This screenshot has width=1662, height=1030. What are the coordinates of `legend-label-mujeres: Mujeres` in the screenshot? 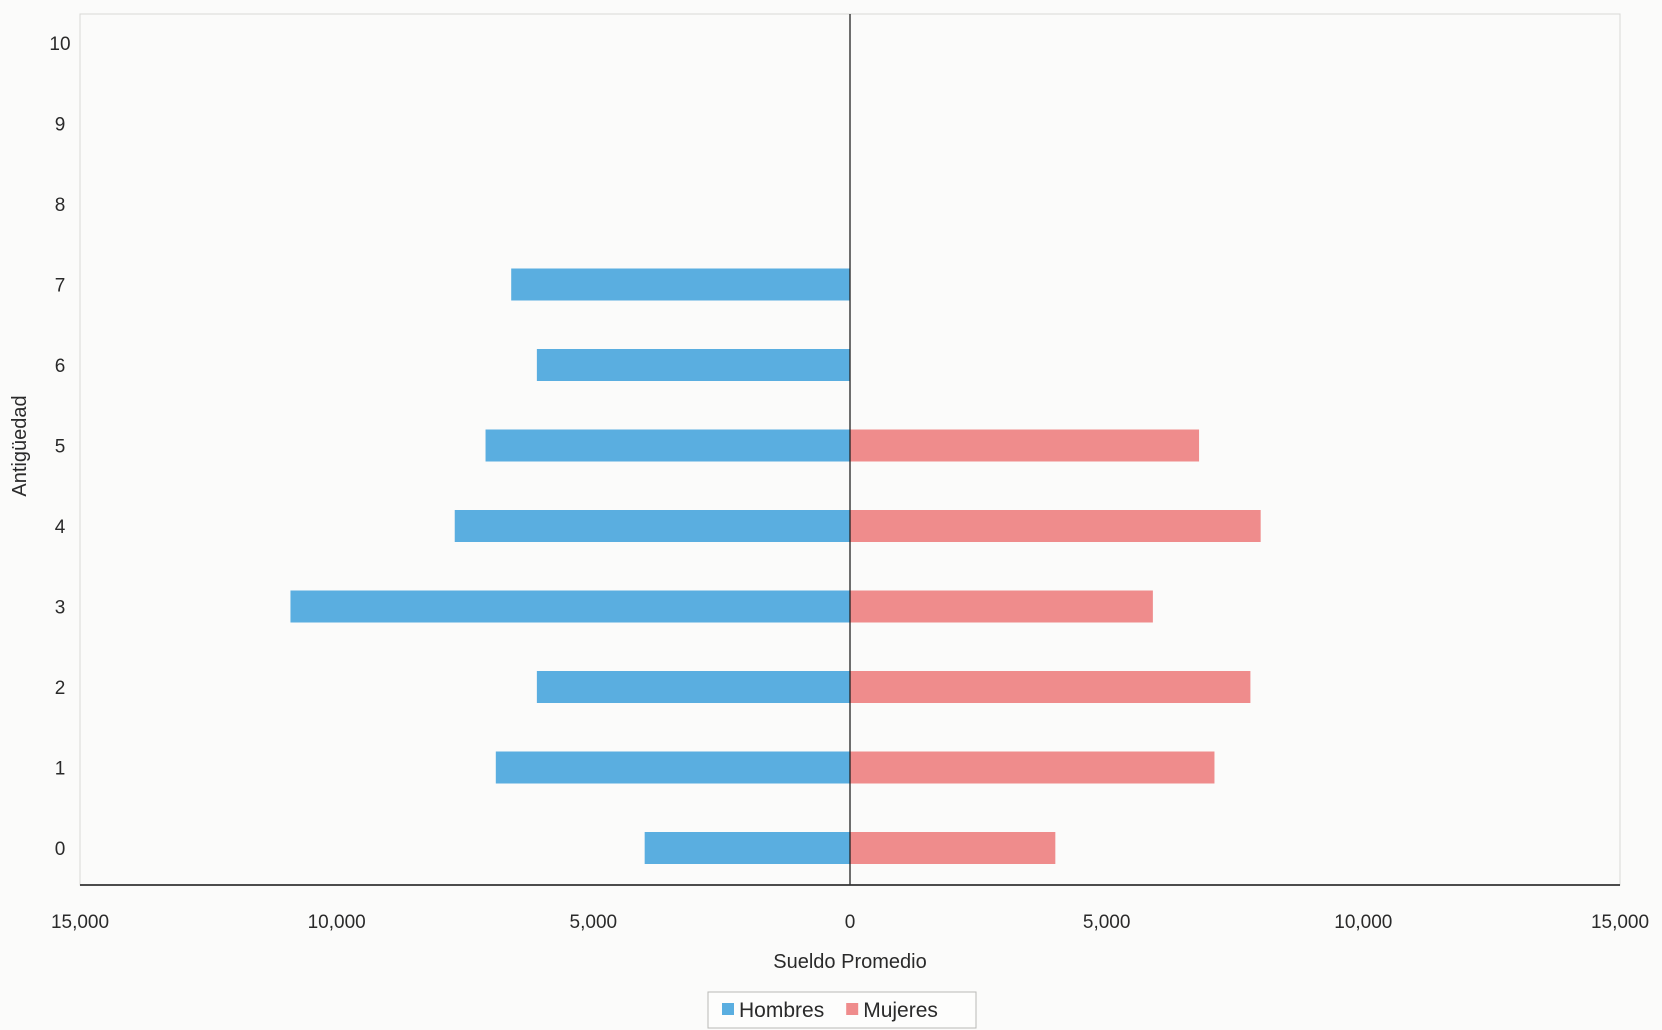 It's located at (900, 1010).